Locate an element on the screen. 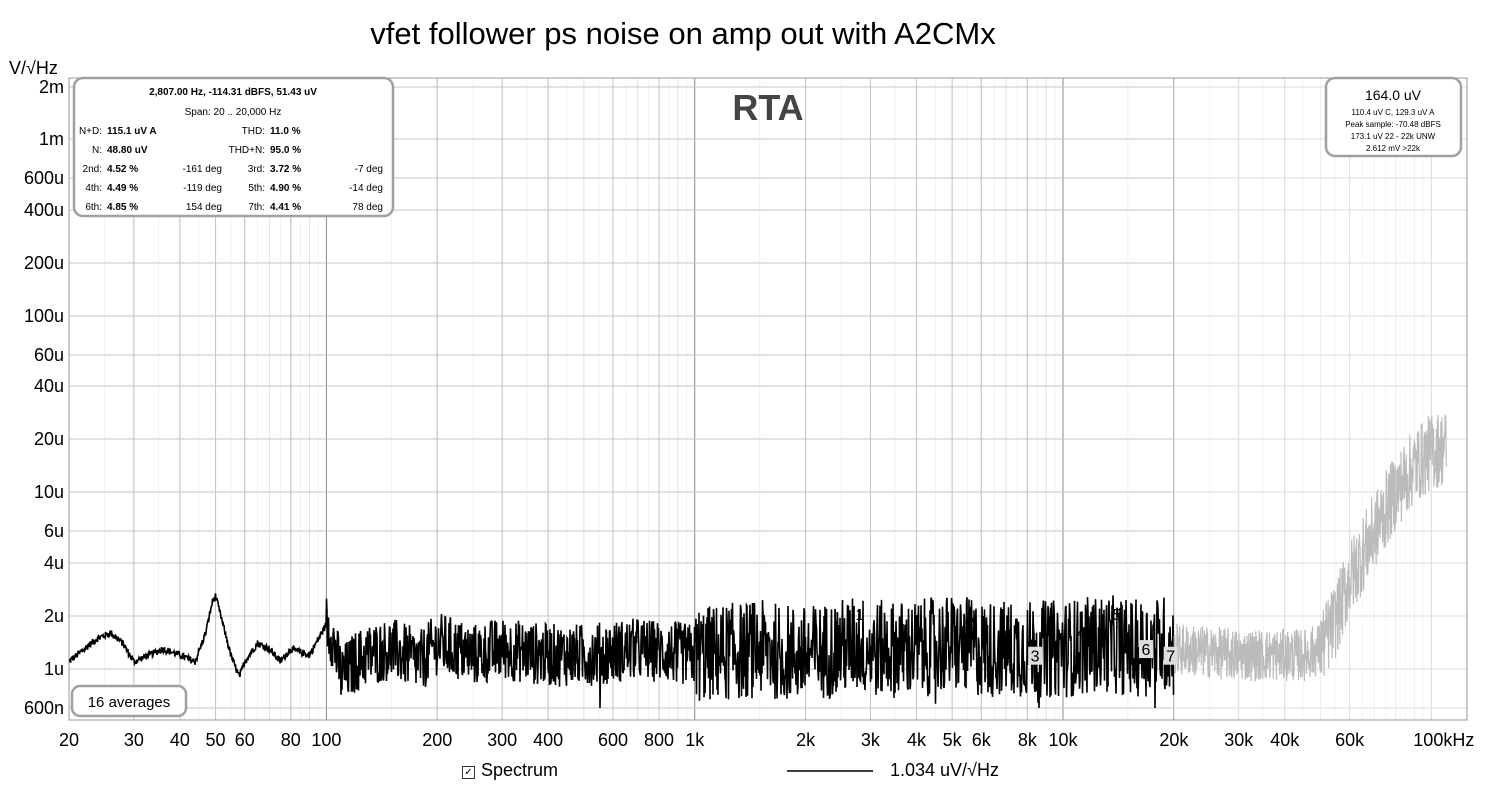 This screenshot has height=791, width=1500. info-label: THD+N: is located at coordinates (247, 150).